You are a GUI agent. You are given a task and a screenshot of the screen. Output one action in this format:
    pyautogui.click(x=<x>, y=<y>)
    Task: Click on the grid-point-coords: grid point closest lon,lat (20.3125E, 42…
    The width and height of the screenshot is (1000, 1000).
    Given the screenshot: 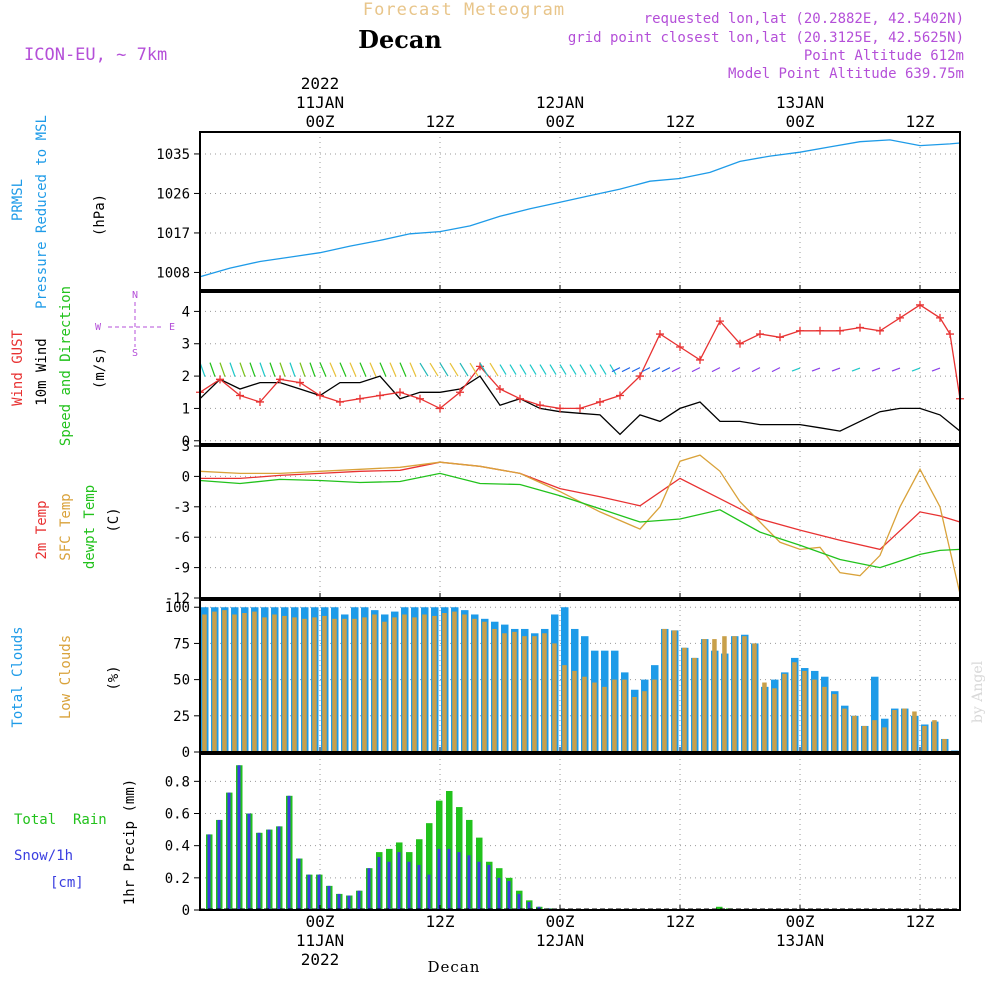 What is the action you would take?
    pyautogui.click(x=766, y=38)
    